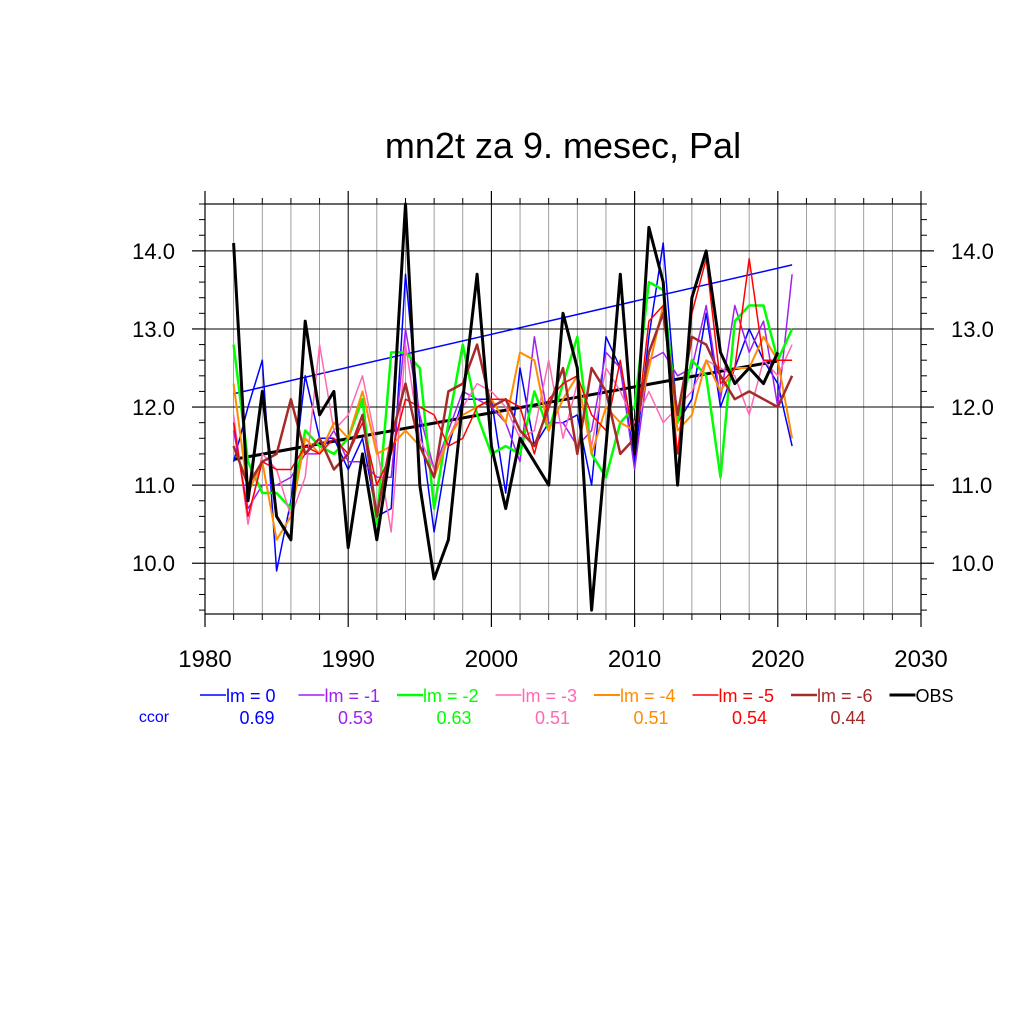 The image size is (1024, 1029). Describe the element at coordinates (204, 659) in the screenshot. I see `x-tick-label: 1980` at that location.